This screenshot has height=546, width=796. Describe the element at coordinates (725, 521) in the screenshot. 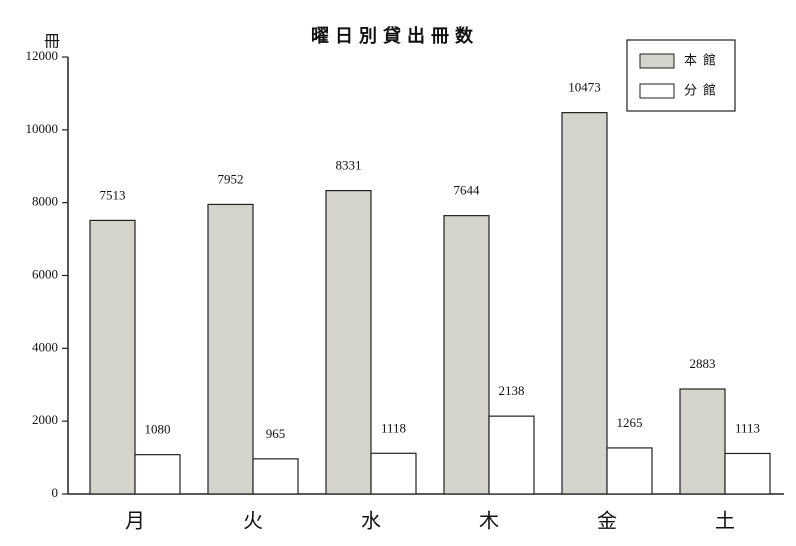

I see `x-tick-label: 土` at that location.